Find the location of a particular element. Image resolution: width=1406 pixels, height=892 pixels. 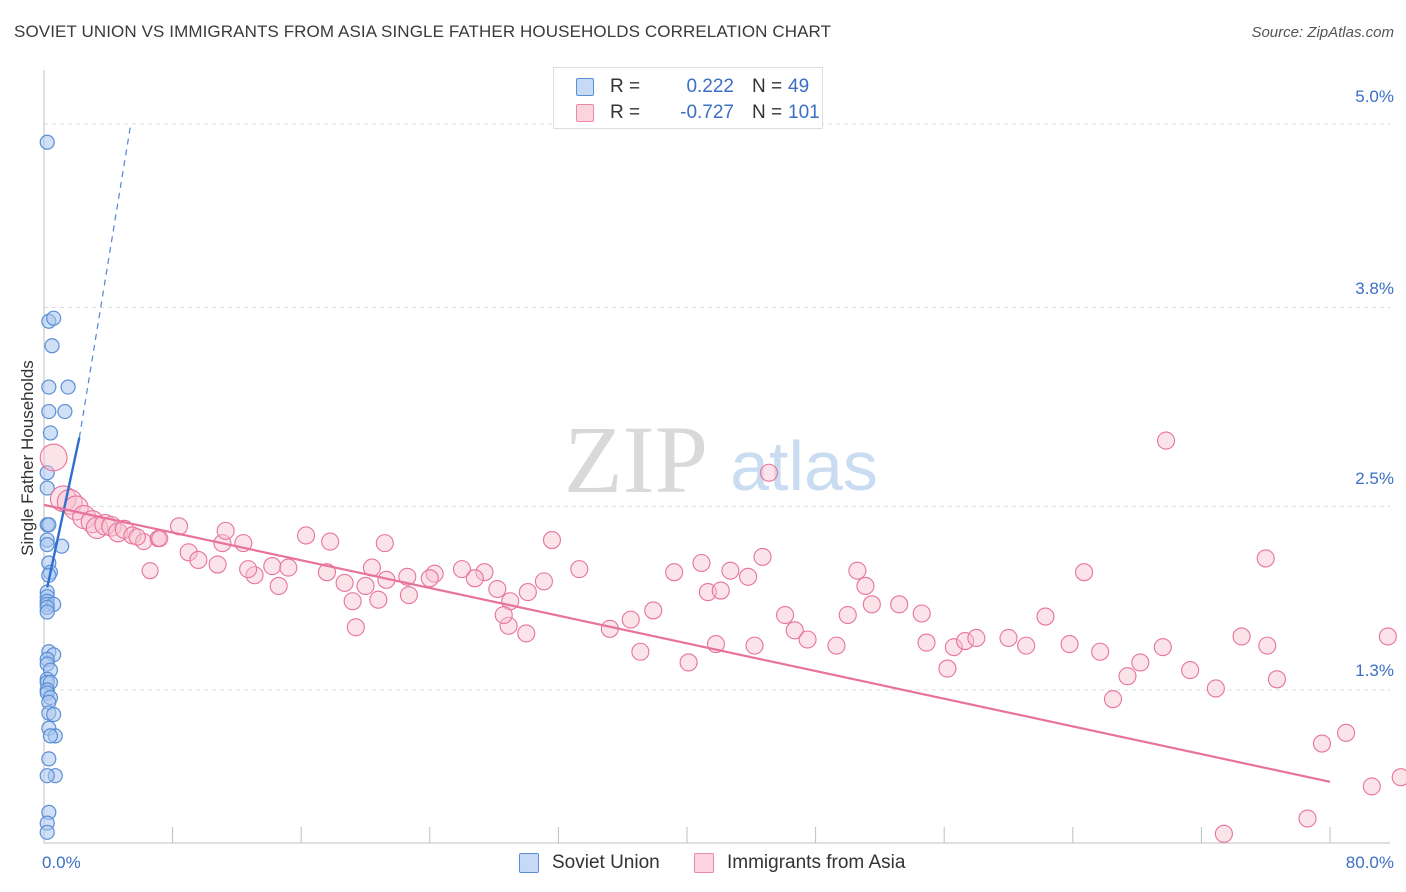

legend-r-value: 0.222 is located at coordinates (710, 86).